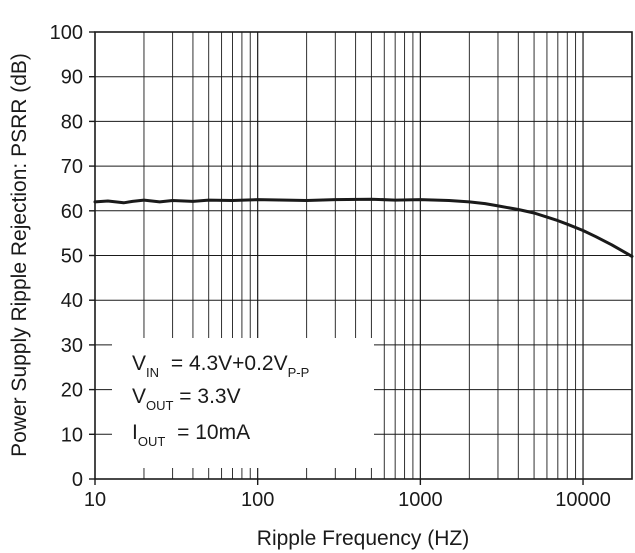 This screenshot has width=635, height=553. I want to click on y-tick-label: 80, so click(72, 122).